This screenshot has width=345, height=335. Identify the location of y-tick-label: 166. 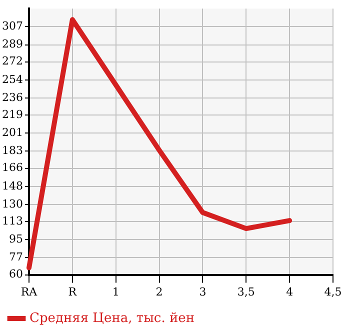
(12, 167).